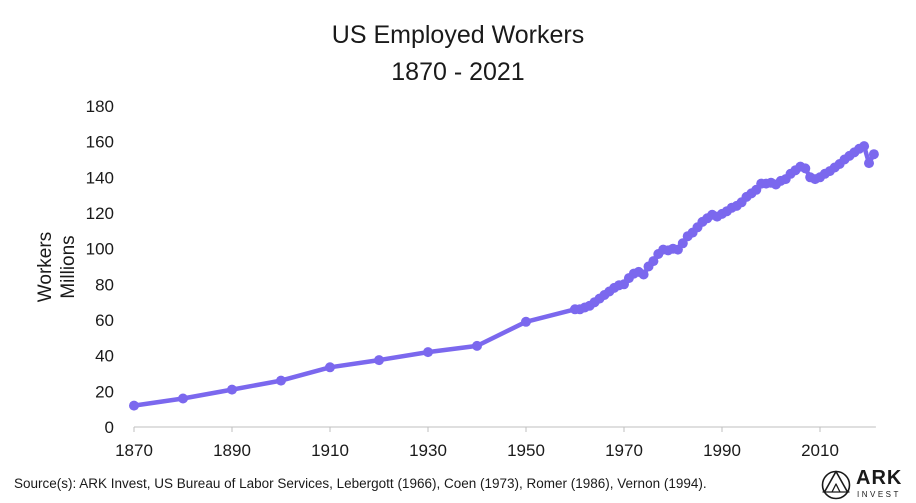 This screenshot has height=503, width=916. Describe the element at coordinates (477, 443) in the screenshot. I see `x-axis: 1870 1890 1910 1930 1950 1970 1990 2010` at that location.